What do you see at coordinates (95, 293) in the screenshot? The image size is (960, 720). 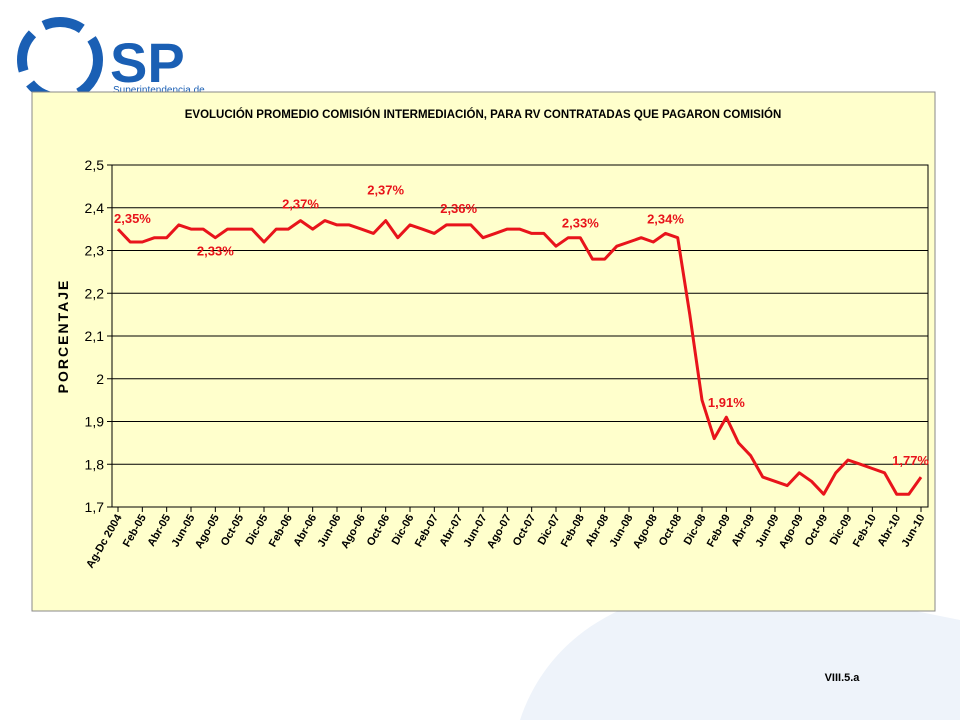 I see `y-tick-label: 2,2` at bounding box center [95, 293].